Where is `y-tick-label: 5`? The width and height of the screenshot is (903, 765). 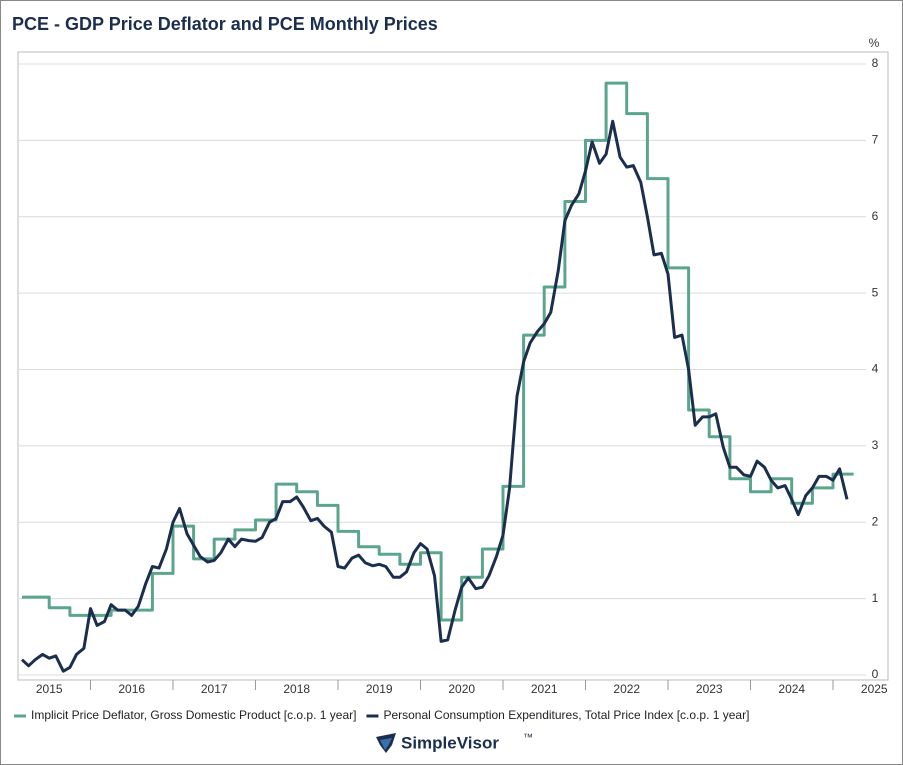 y-tick-label: 5 is located at coordinates (875, 292).